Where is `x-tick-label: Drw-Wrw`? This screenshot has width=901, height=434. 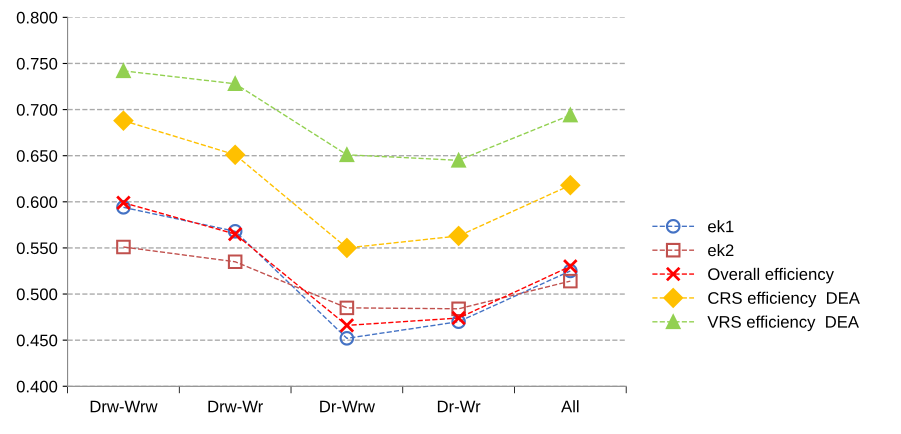 x-tick-label: Drw-Wrw is located at coordinates (124, 406).